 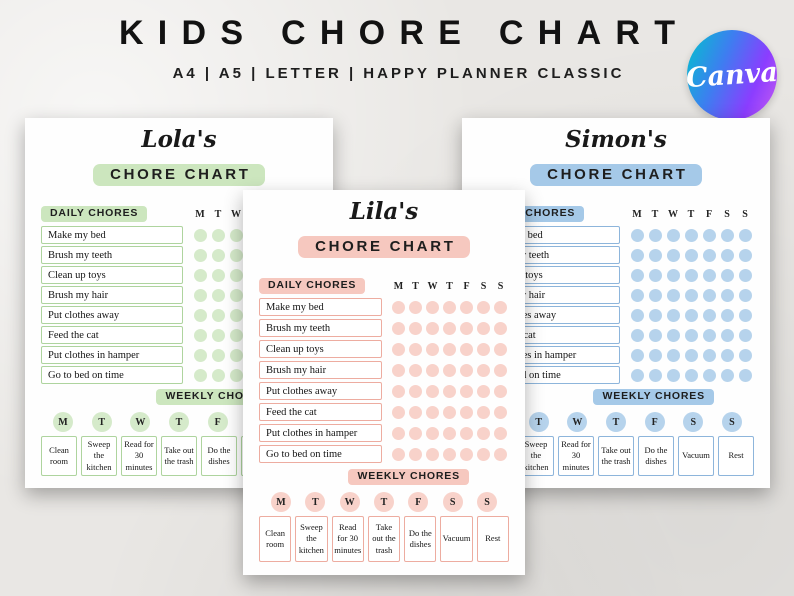 I want to click on weekly-chore-box: Vacuum, so click(x=696, y=456).